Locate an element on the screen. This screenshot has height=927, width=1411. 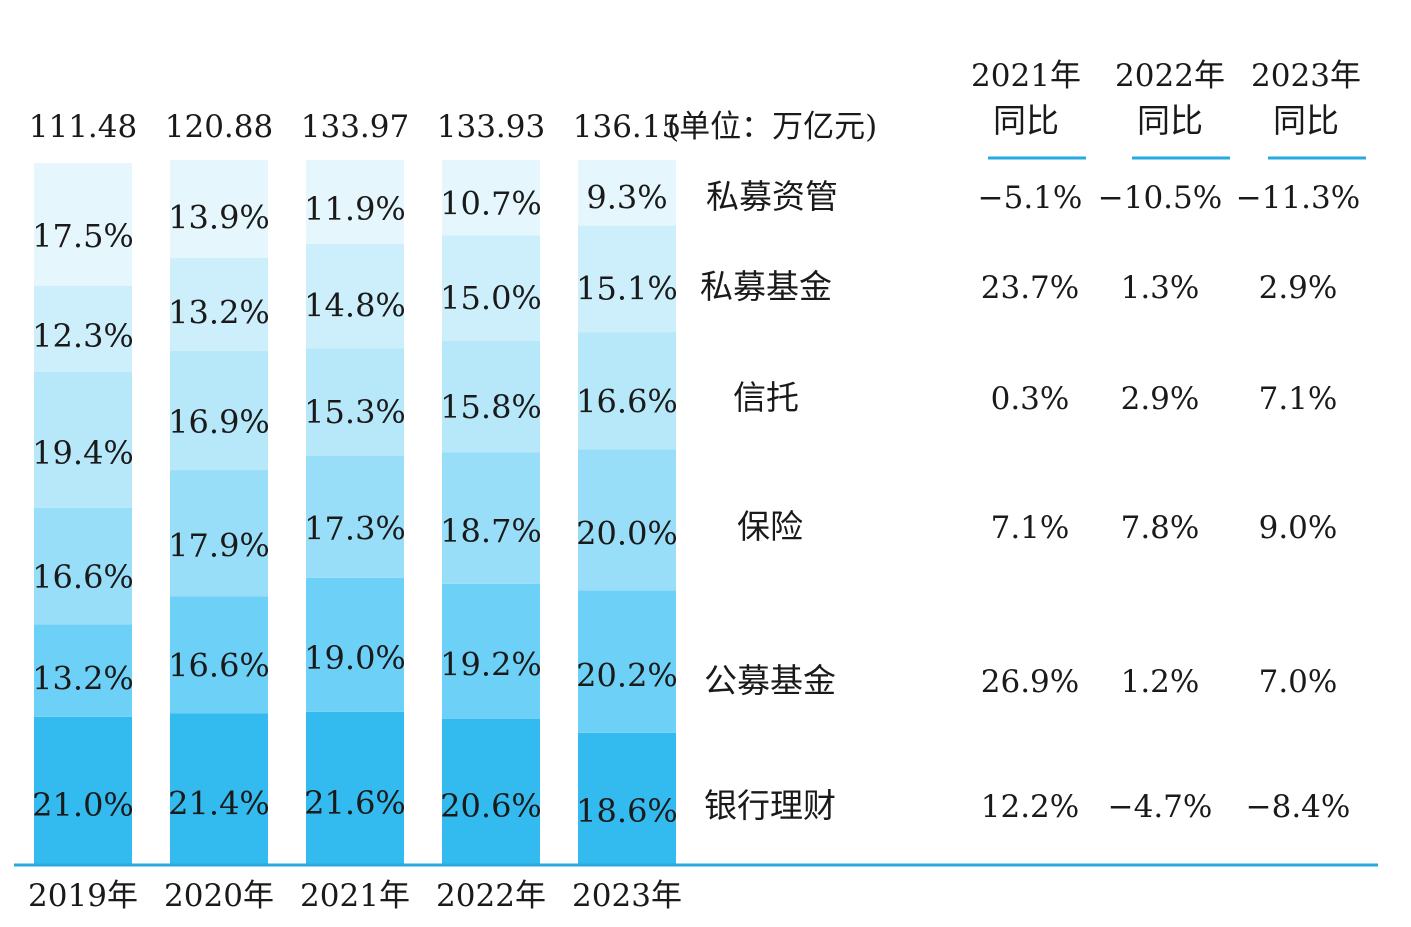
total-label: 133.93 is located at coordinates (491, 127).